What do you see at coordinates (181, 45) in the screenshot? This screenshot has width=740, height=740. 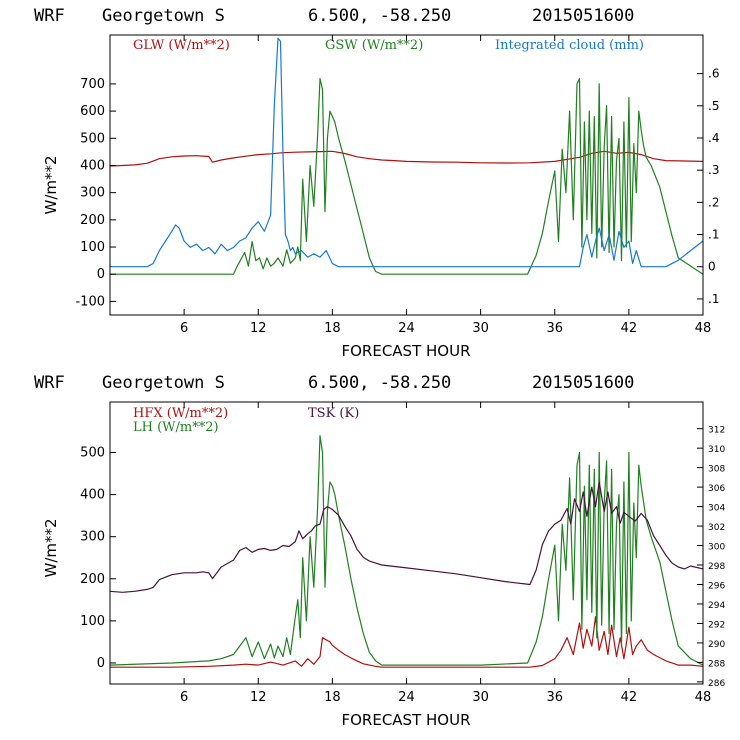 I see `legend-glw: GLW (W/m**2)` at bounding box center [181, 45].